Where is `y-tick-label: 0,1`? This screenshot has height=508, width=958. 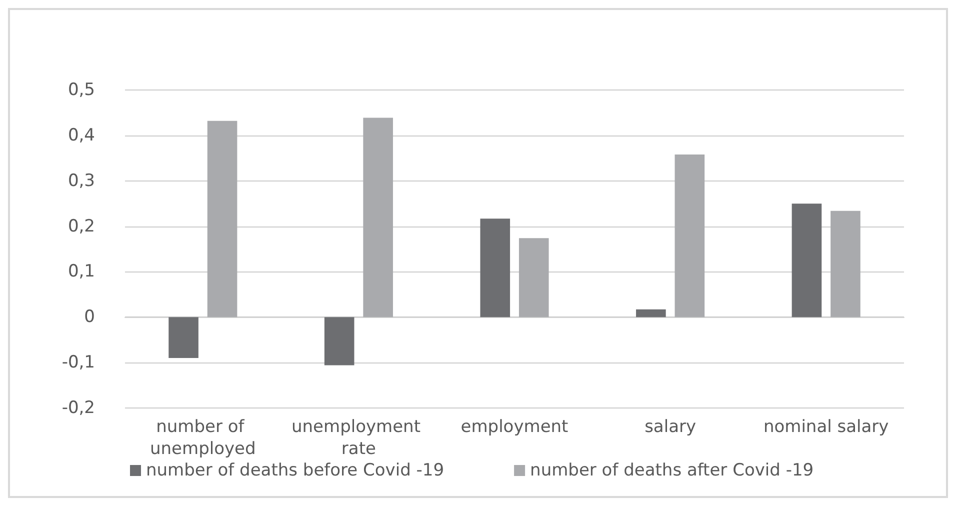
y-tick-label: 0,1 is located at coordinates (81, 272).